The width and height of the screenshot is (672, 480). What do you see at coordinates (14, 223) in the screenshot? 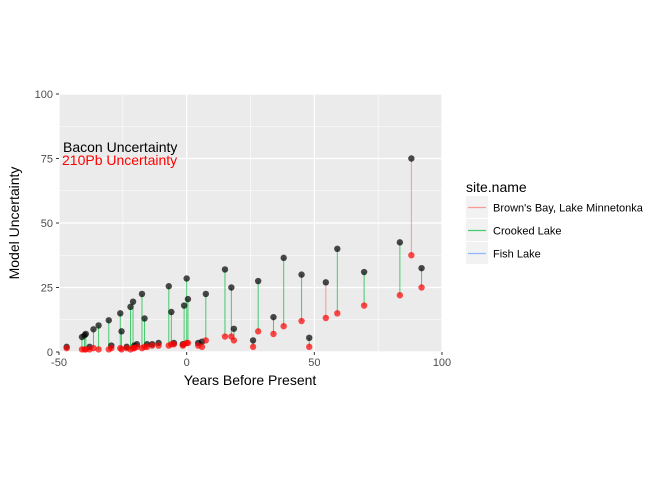
I see `y-axis-label: Model Uncertainty` at bounding box center [14, 223].